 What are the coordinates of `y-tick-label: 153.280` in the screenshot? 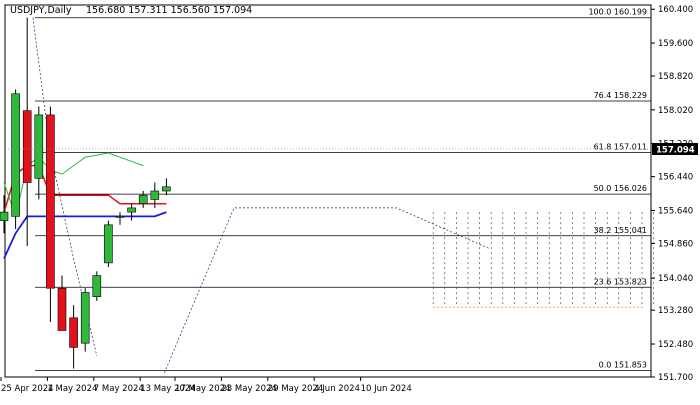 It's located at (675, 311).